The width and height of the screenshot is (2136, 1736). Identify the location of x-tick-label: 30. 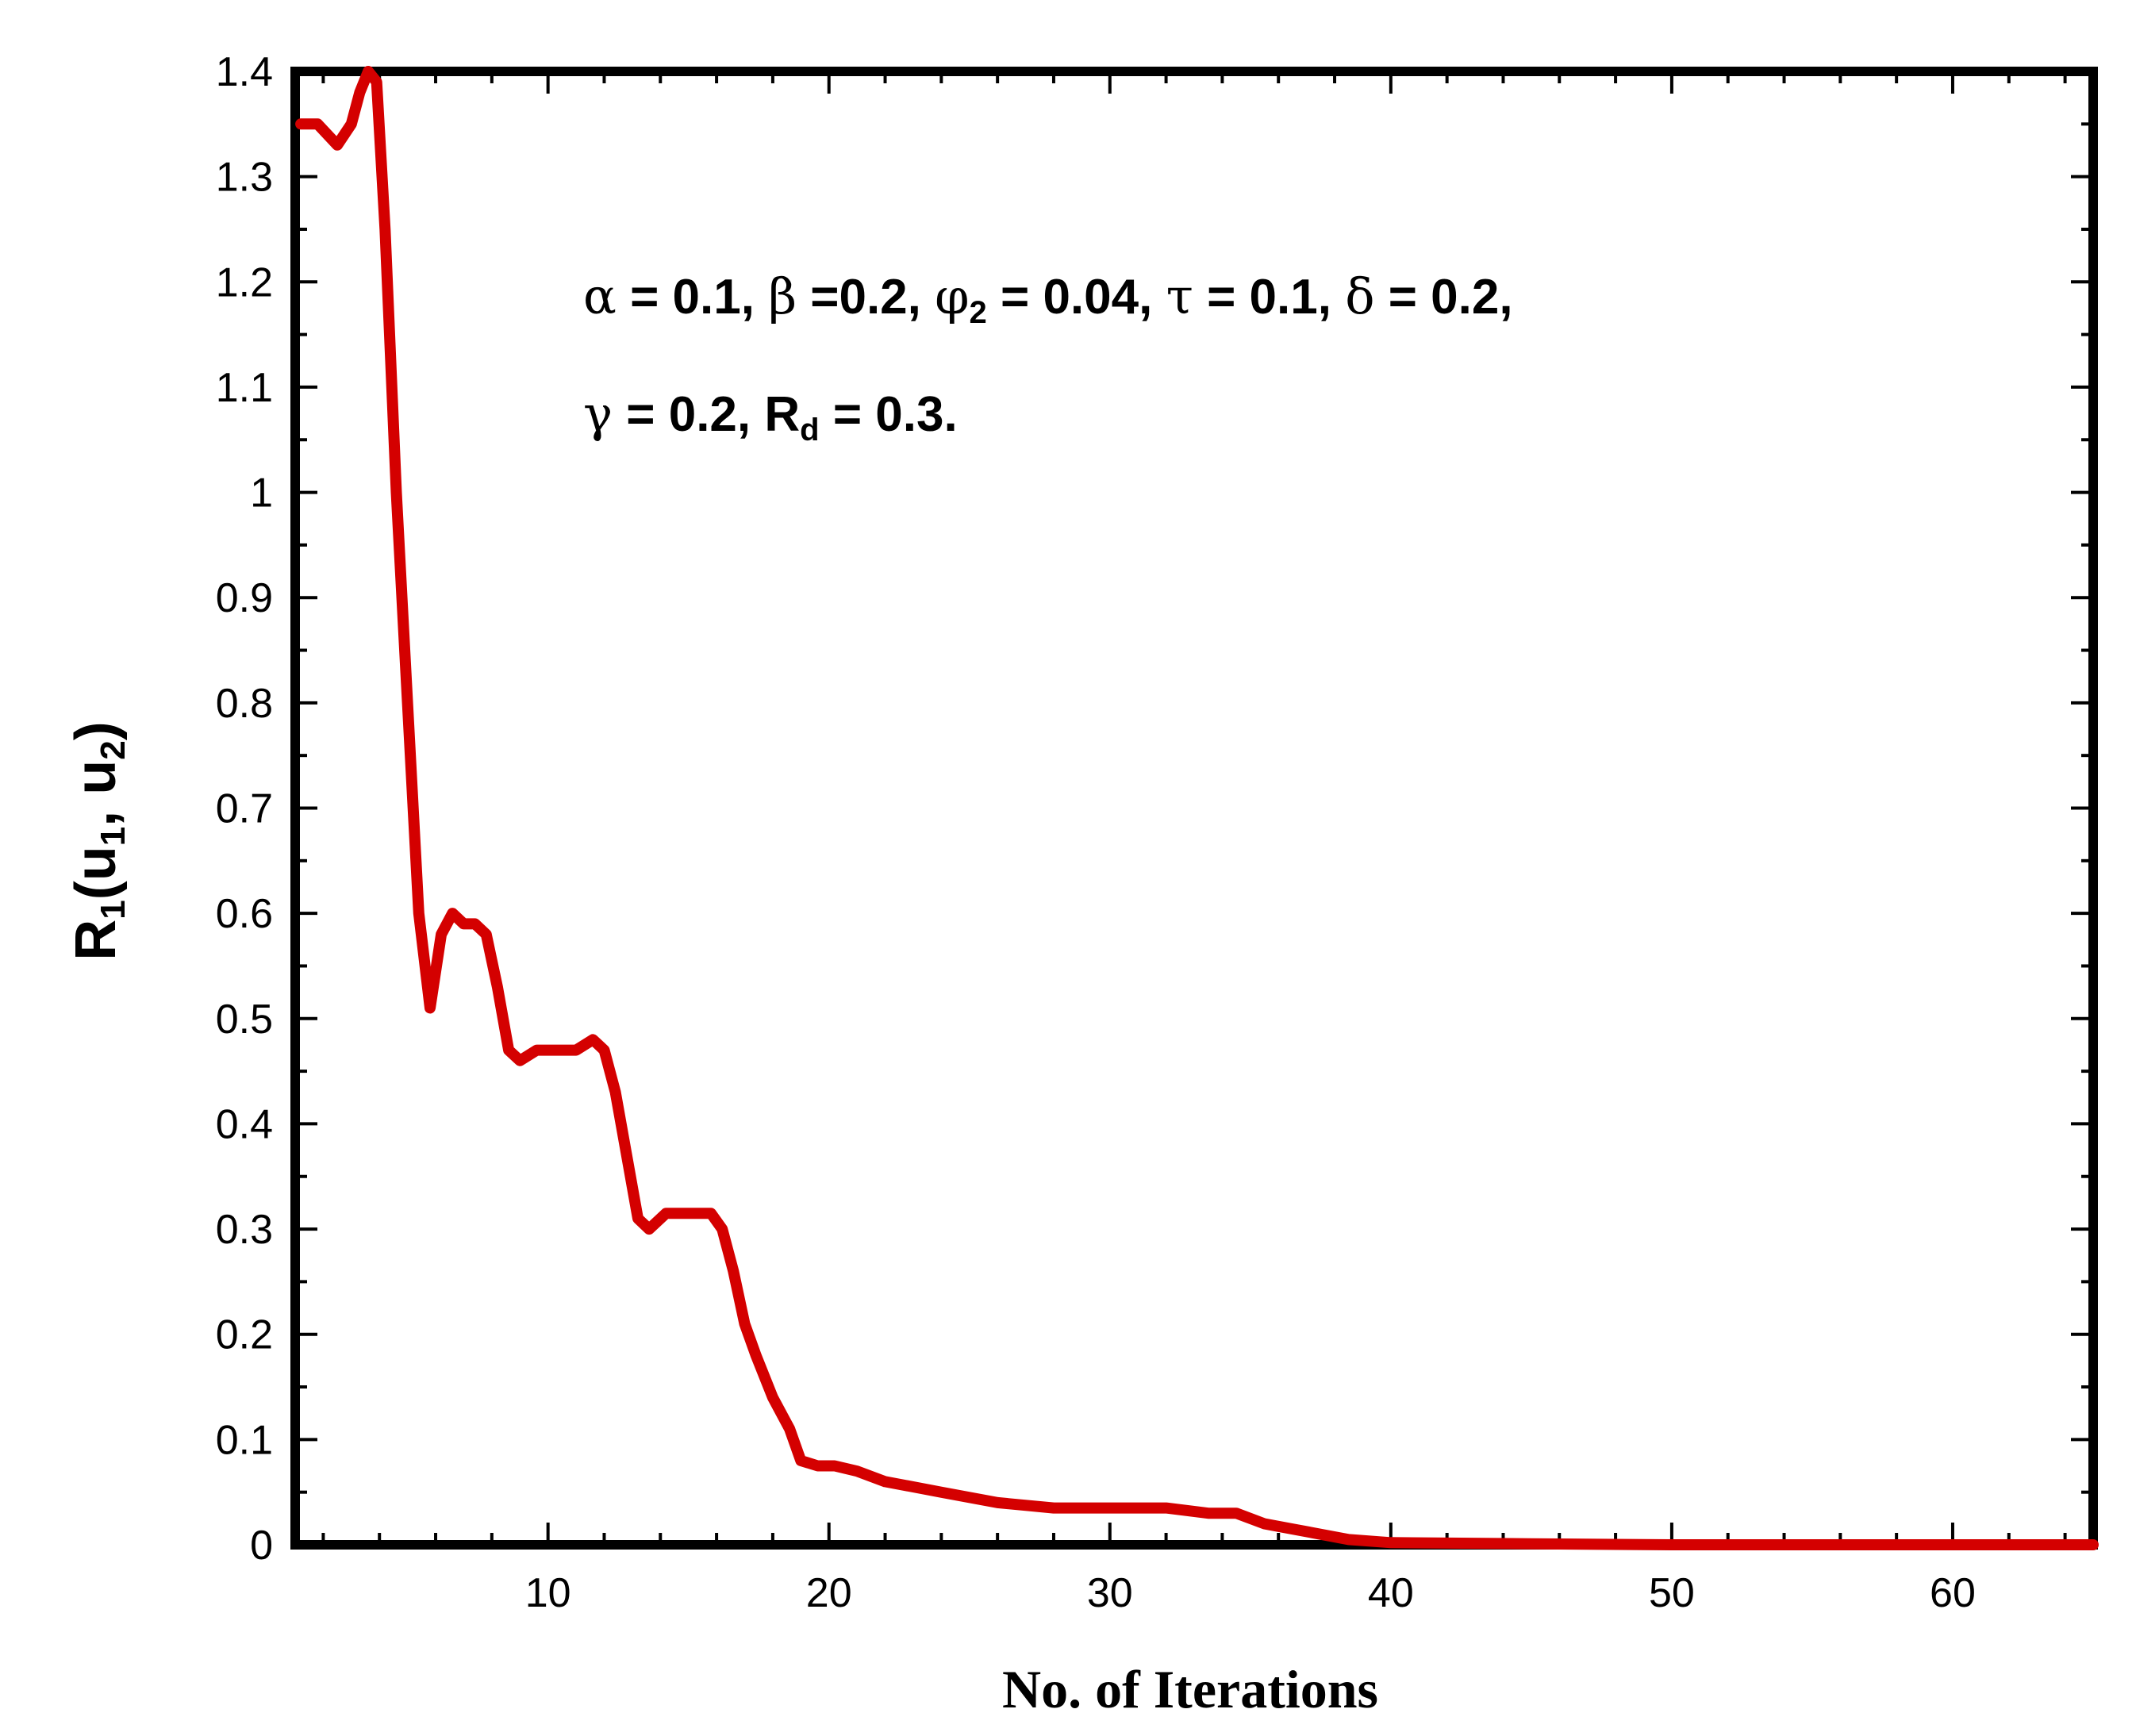
(1110, 1593).